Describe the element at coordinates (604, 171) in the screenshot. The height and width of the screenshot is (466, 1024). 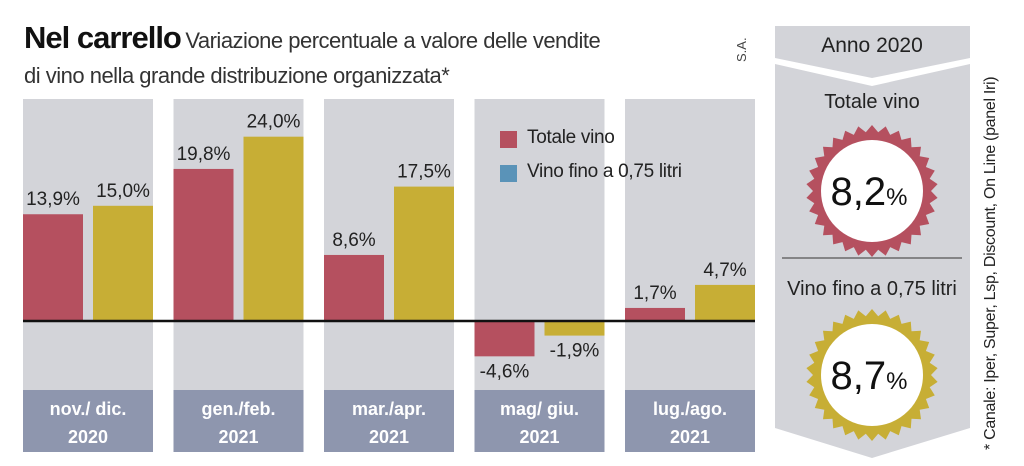
I see `legend-label-vino-fino: Vino fino a 0,75 litri` at that location.